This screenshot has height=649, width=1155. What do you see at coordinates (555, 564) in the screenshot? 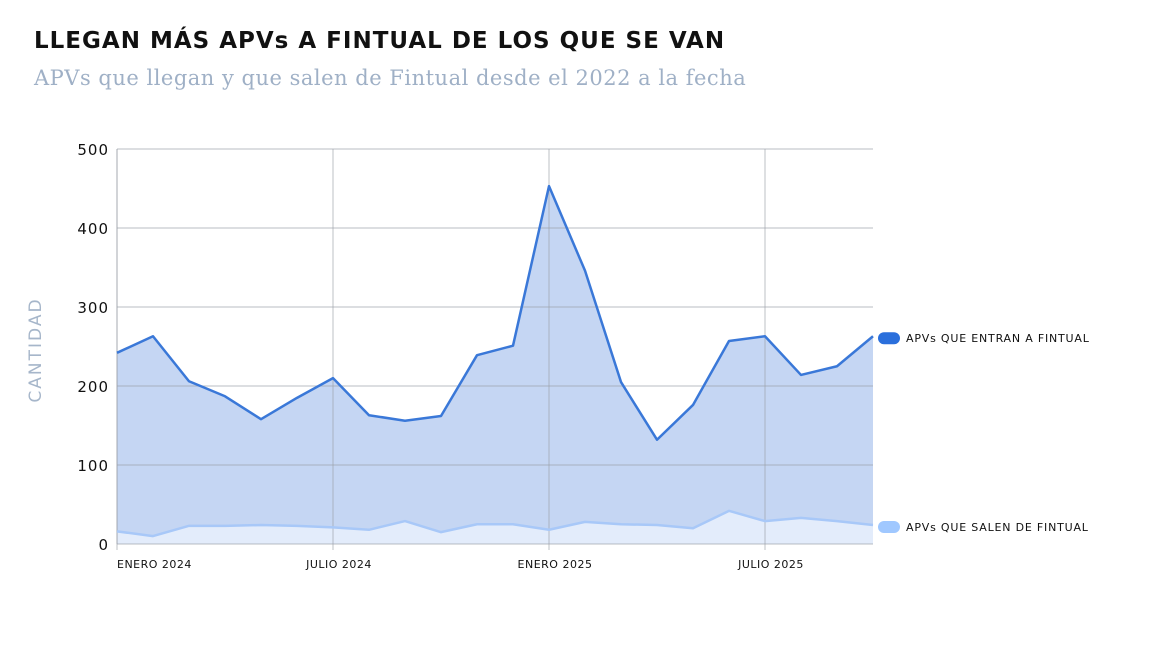
I see `x-tick-label: ENERO 2025` at bounding box center [555, 564].